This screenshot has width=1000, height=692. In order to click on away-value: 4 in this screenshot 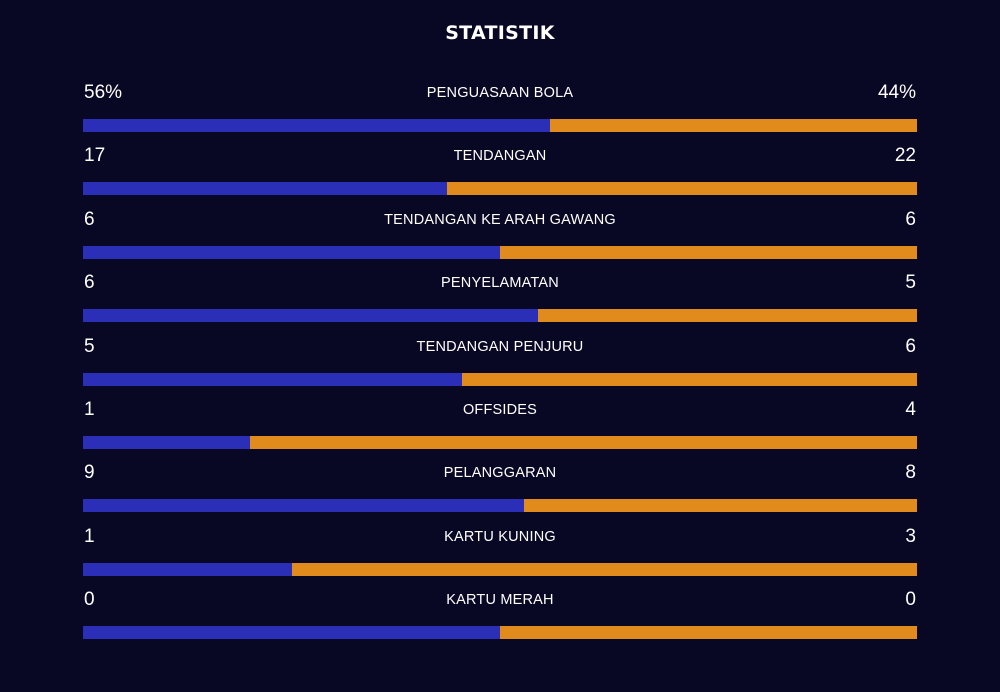, I will do `click(910, 409)`.